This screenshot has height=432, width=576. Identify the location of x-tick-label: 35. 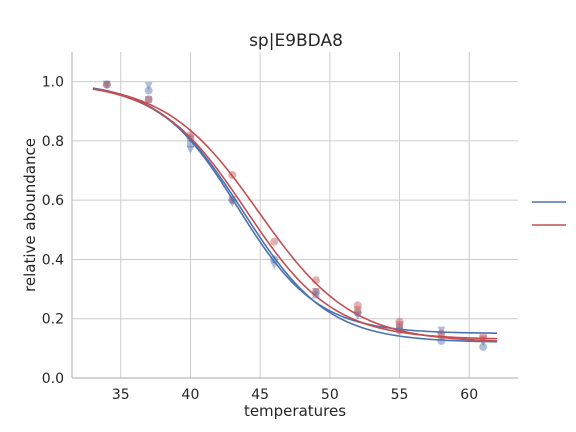
(121, 395).